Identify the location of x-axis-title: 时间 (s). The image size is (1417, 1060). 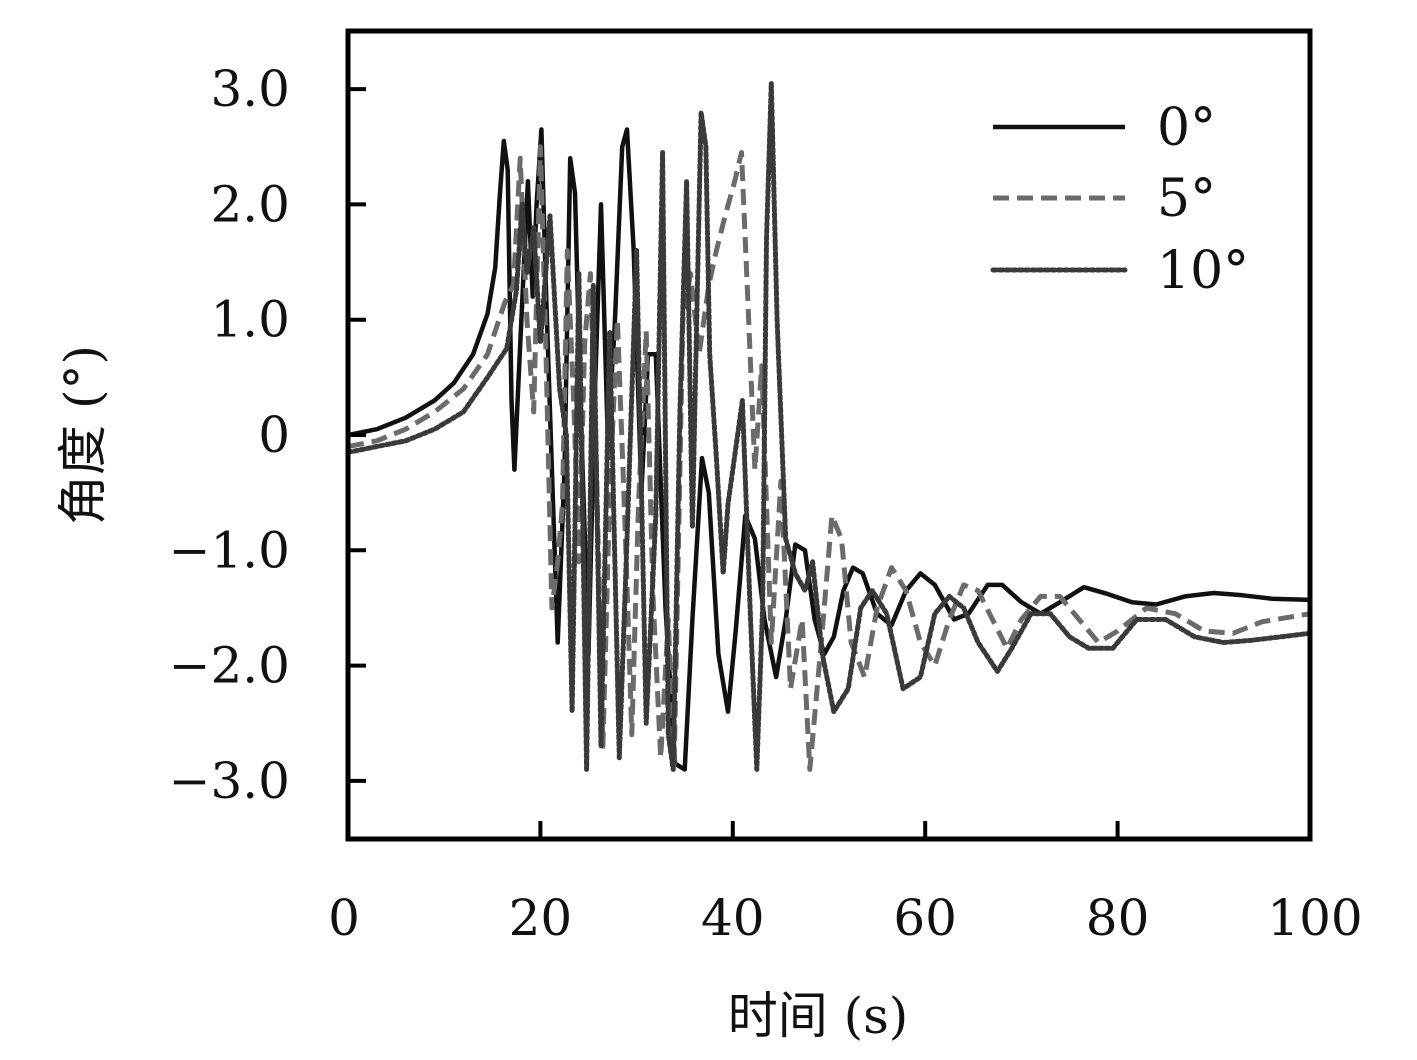
(818, 1016).